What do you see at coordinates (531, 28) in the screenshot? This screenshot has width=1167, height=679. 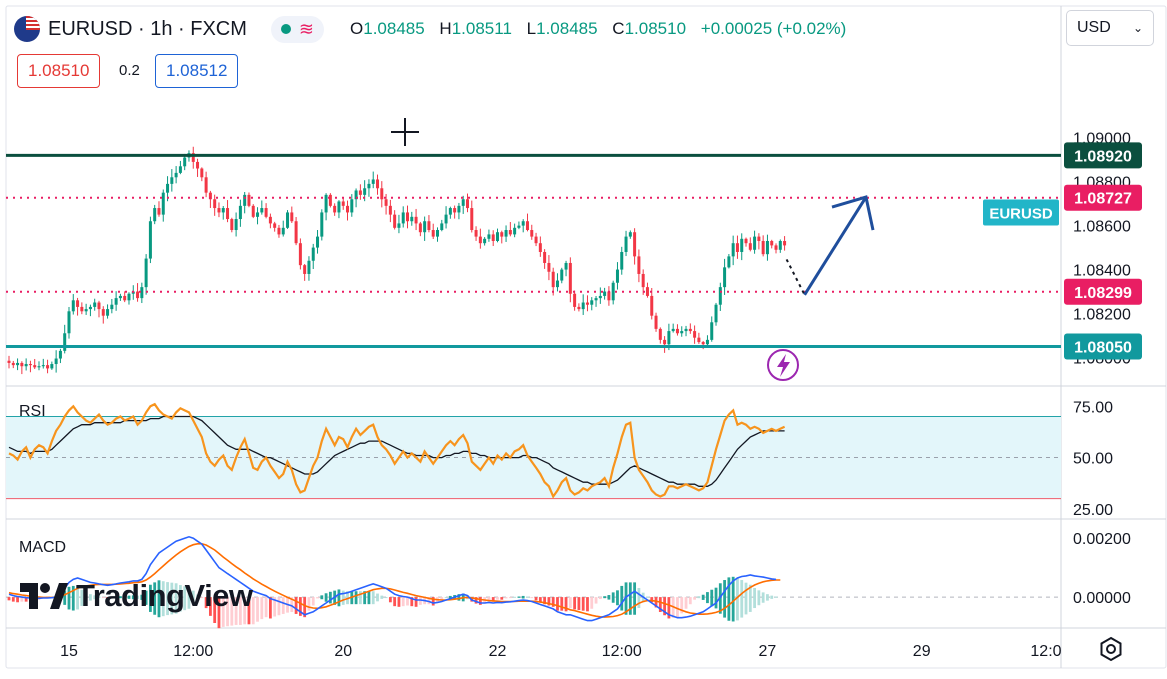 I see `ohlc-l-label: L` at bounding box center [531, 28].